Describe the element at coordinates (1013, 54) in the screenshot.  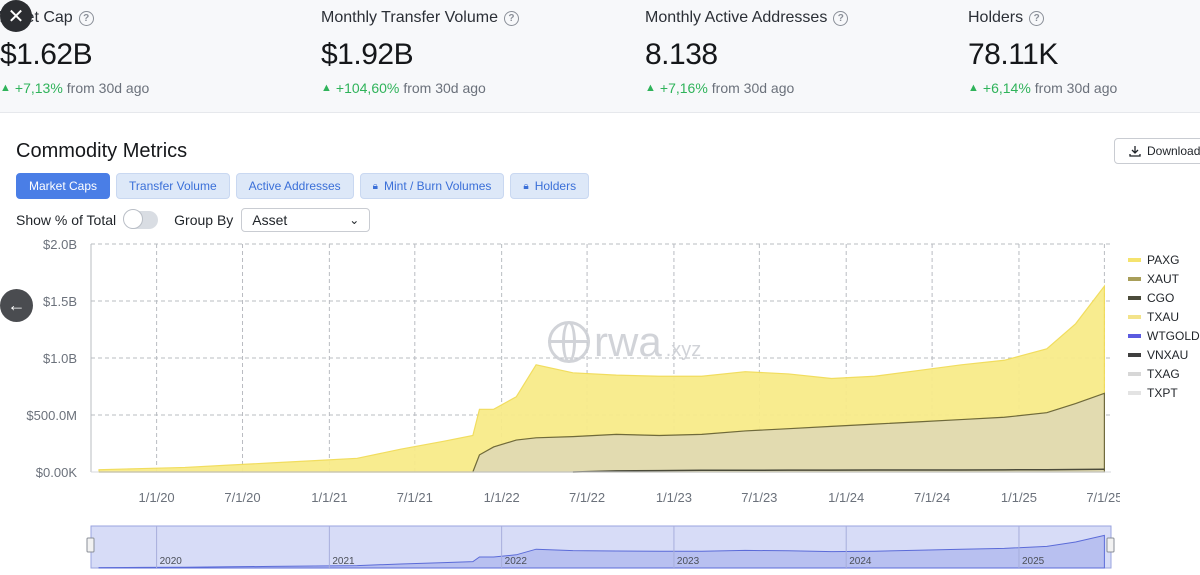
I see `stat-value: 78.11K` at that location.